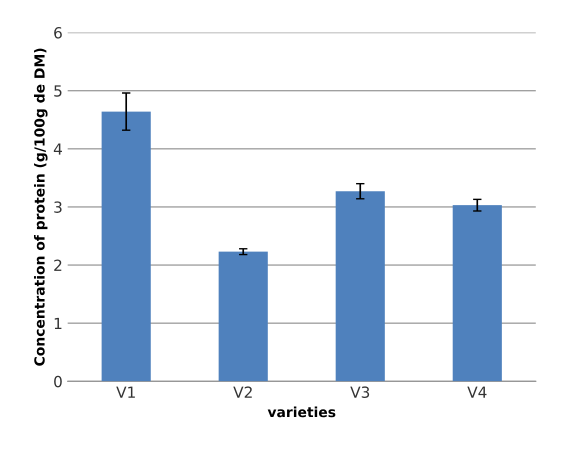 The width and height of the screenshot is (564, 465). Describe the element at coordinates (58, 382) in the screenshot. I see `y-tick-label: 0` at that location.